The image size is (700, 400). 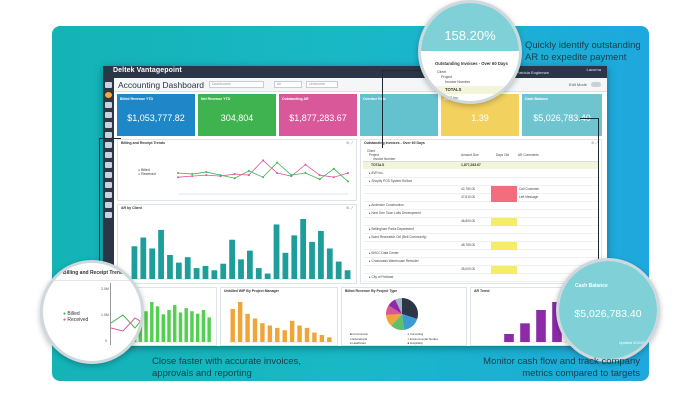 I want to click on user-name: Patricia Engleman, so click(x=532, y=72).